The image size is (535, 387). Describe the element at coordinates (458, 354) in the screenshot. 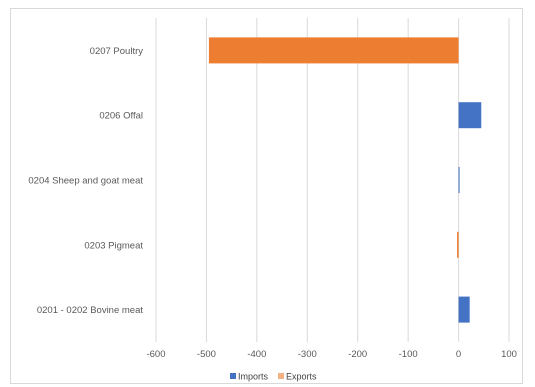

I see `x-tick-label: 0` at that location.